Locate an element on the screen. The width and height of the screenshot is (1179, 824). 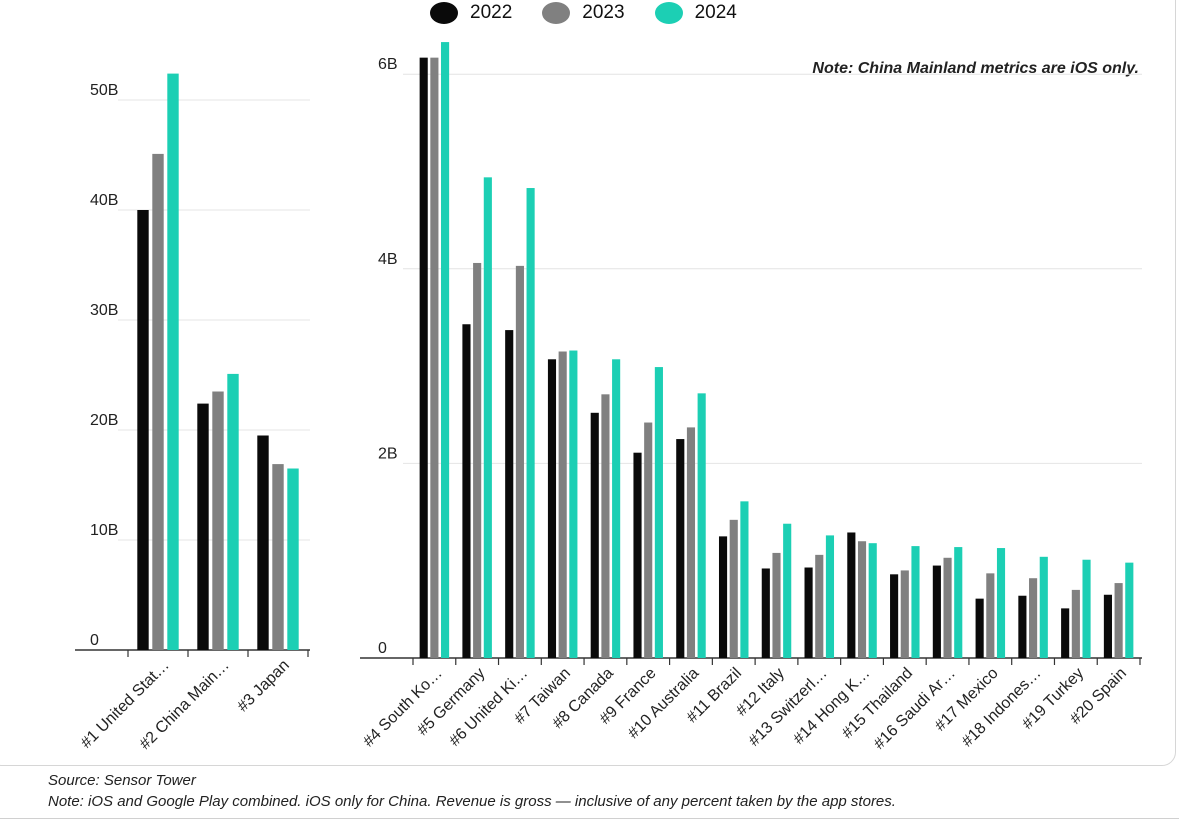
legend-item-2022: 2022 is located at coordinates (471, 13).